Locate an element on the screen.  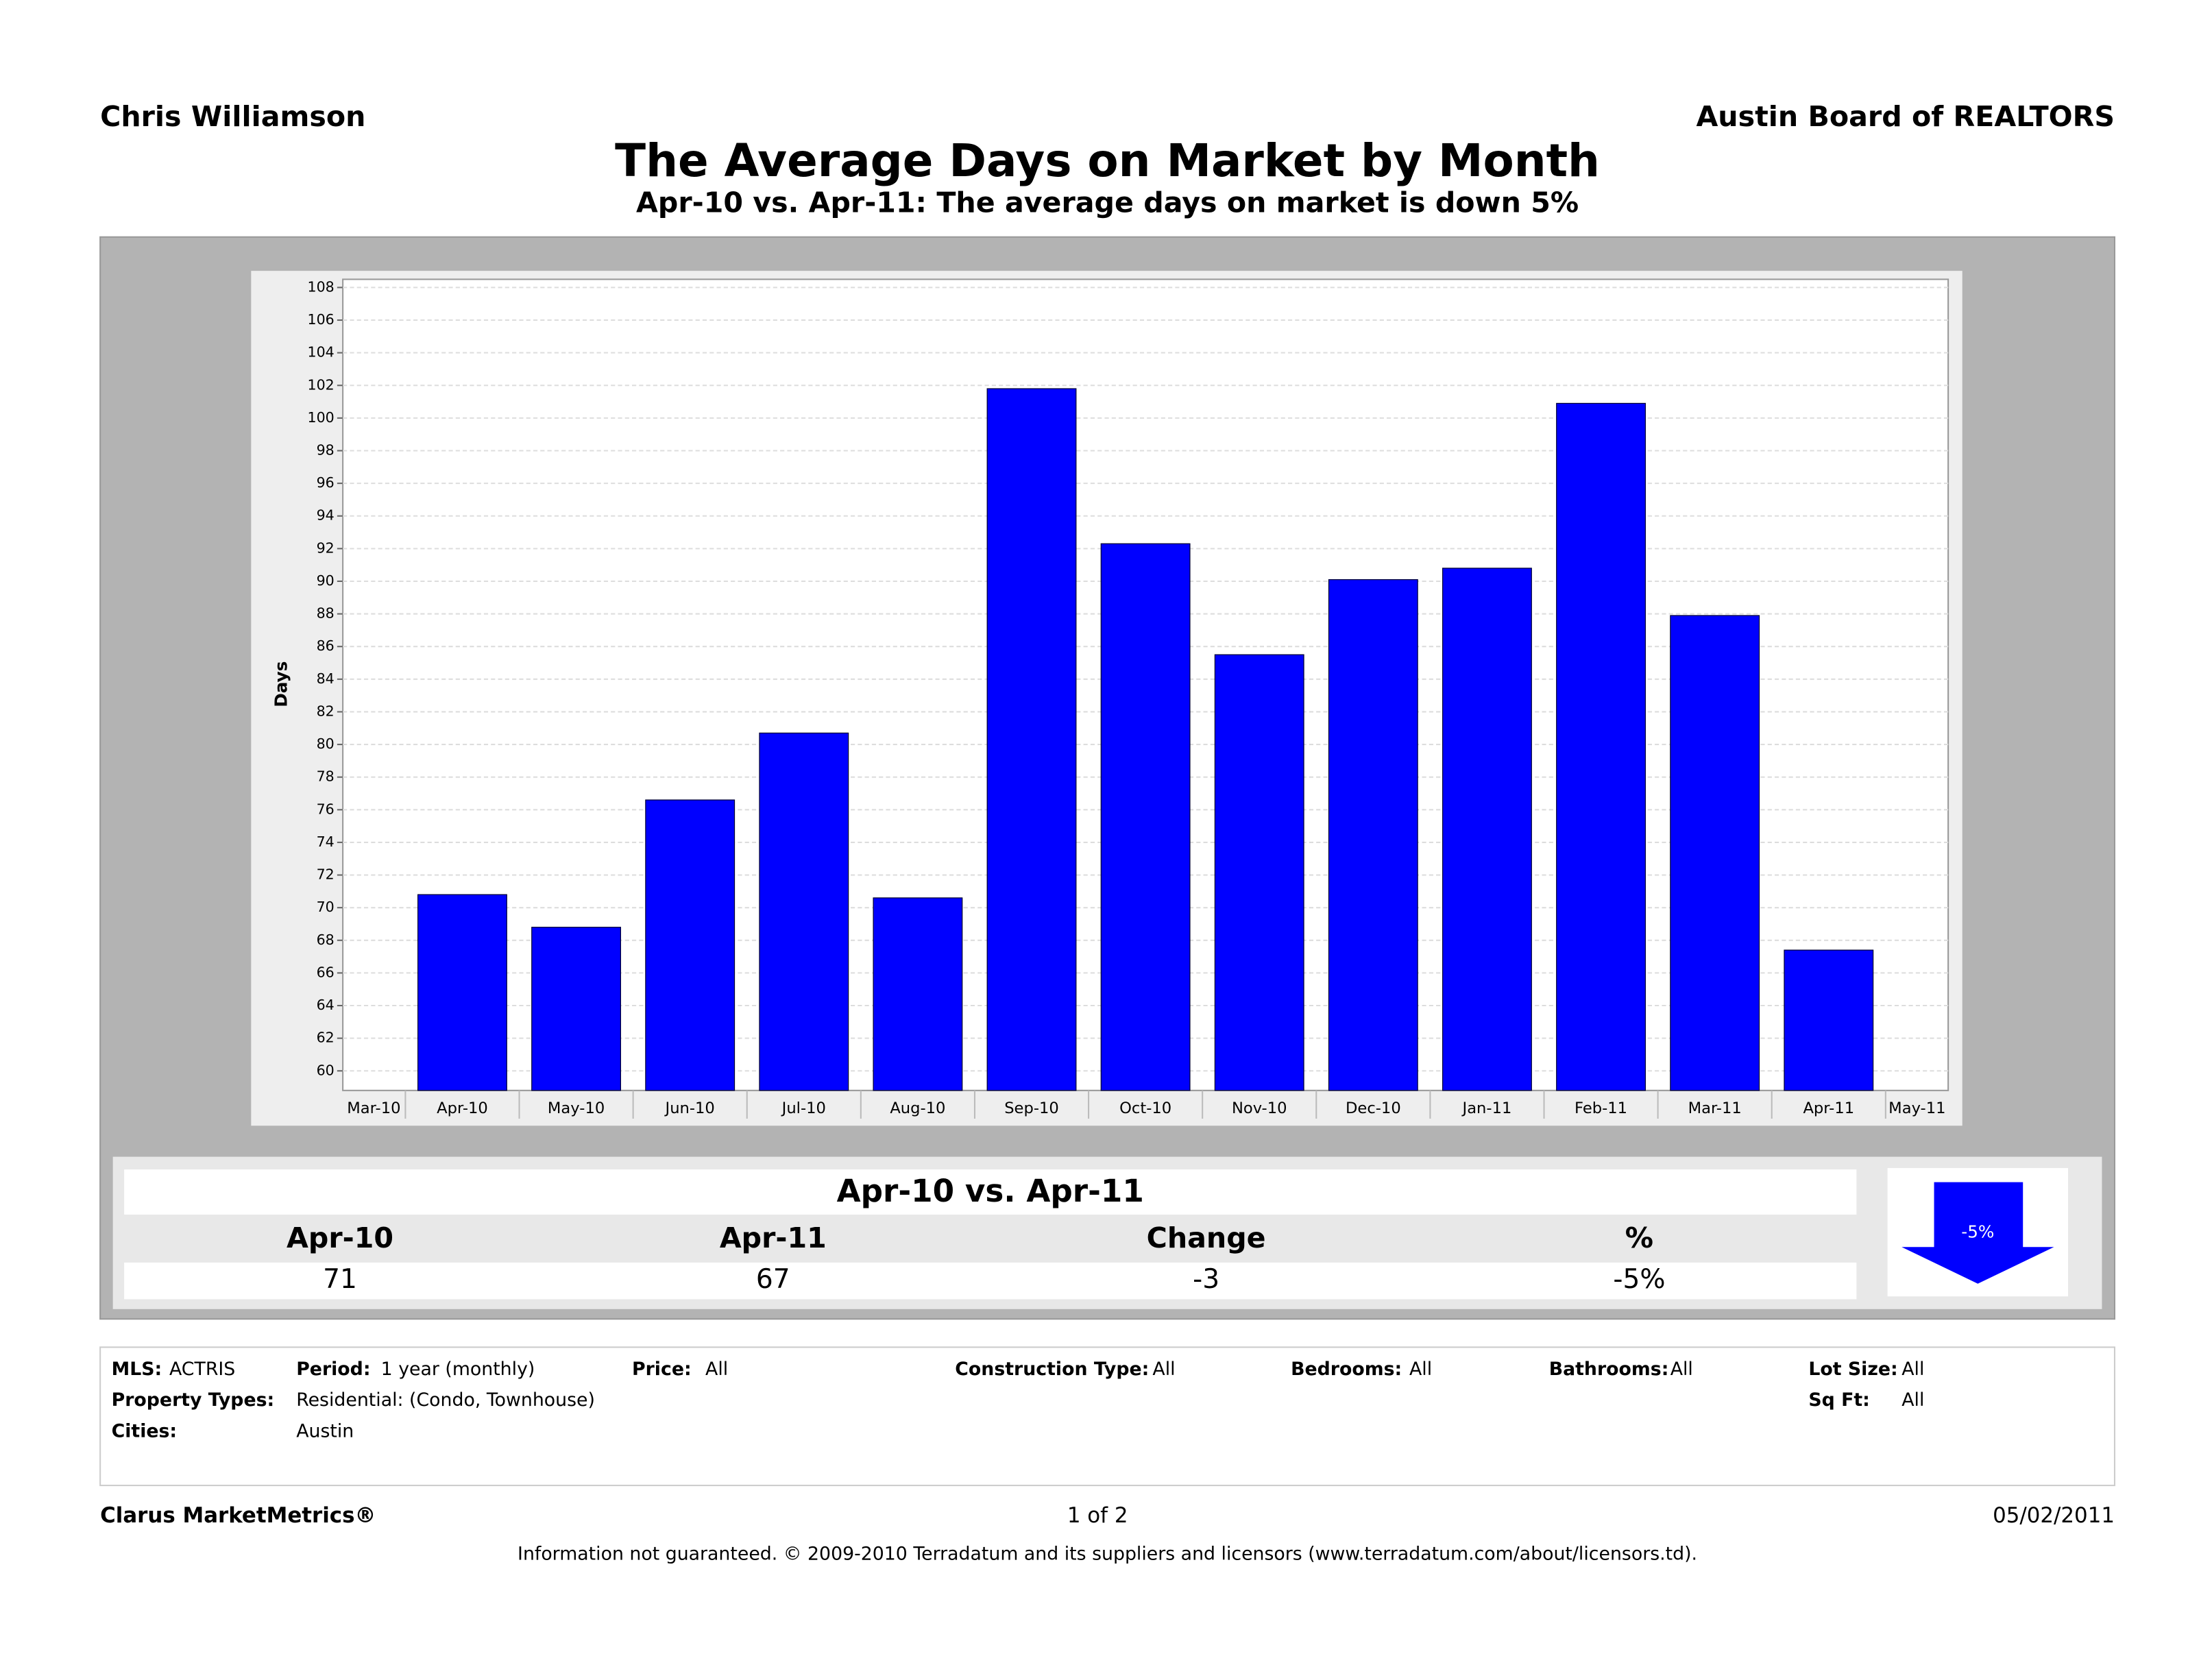
x-tick-label: Jun-10 is located at coordinates (689, 1108).